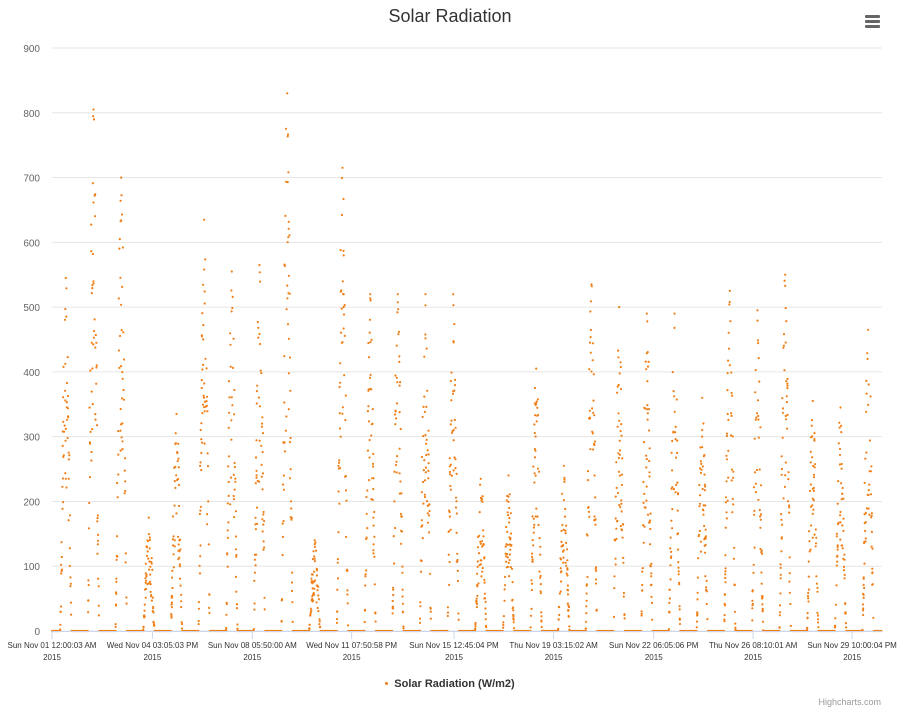 This screenshot has width=900, height=720. I want to click on chart-context-menu-button, so click(872, 20).